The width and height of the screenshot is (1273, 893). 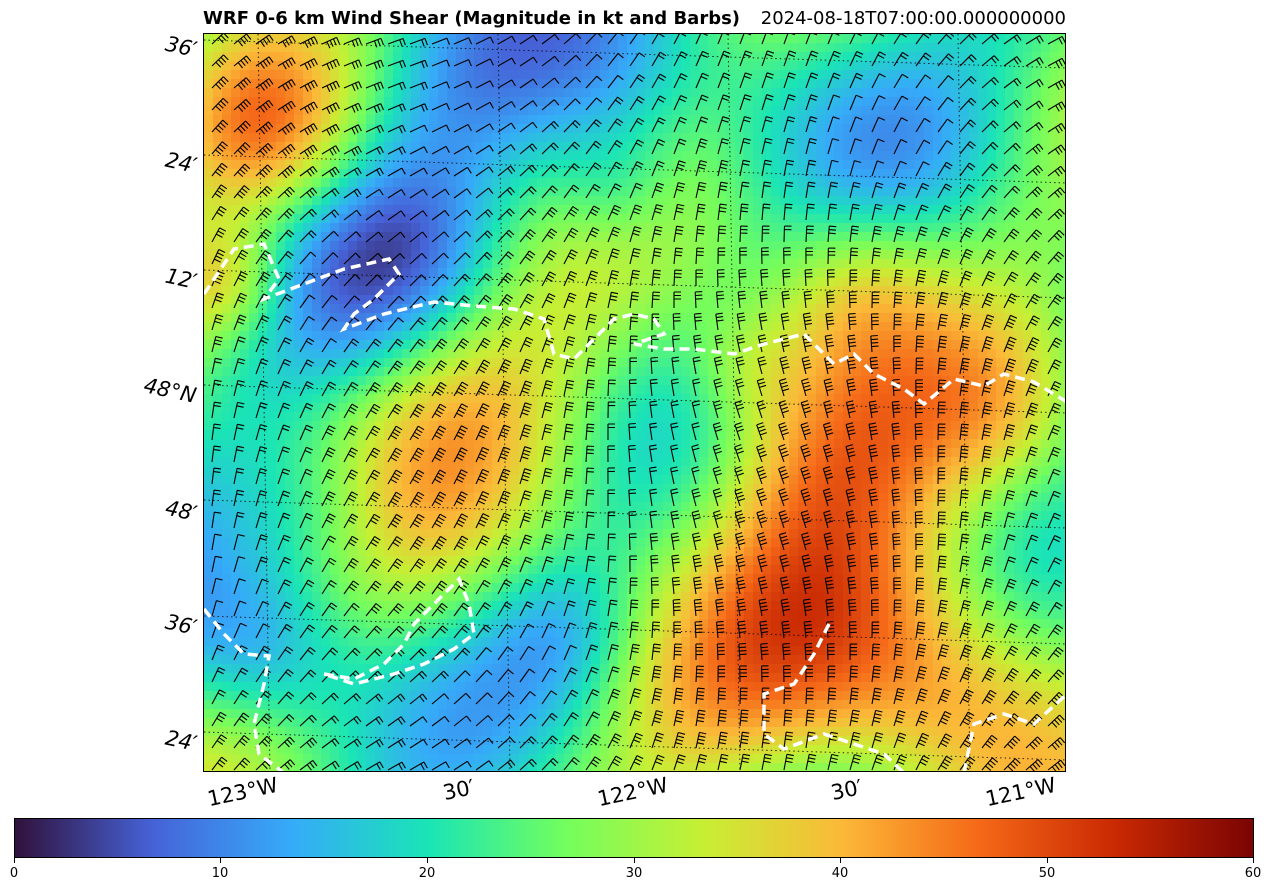 What do you see at coordinates (14, 873) in the screenshot?
I see `colorbar-label-0: 0` at bounding box center [14, 873].